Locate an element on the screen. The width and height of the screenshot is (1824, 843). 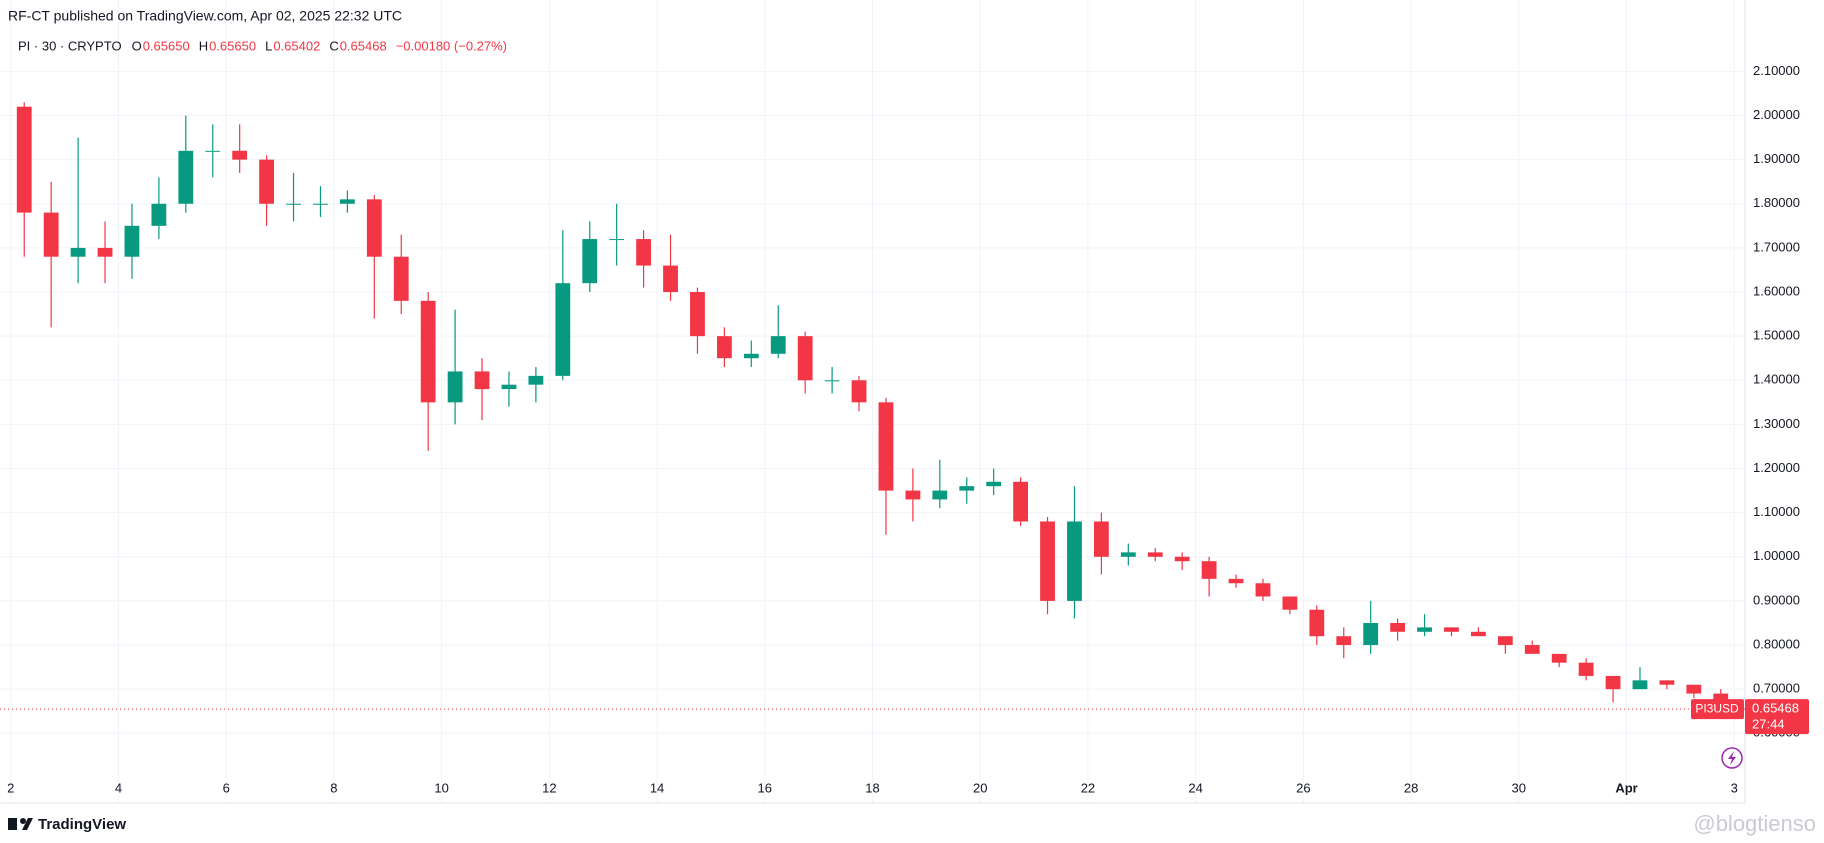
legend-value: 0.65402 is located at coordinates (296, 45).